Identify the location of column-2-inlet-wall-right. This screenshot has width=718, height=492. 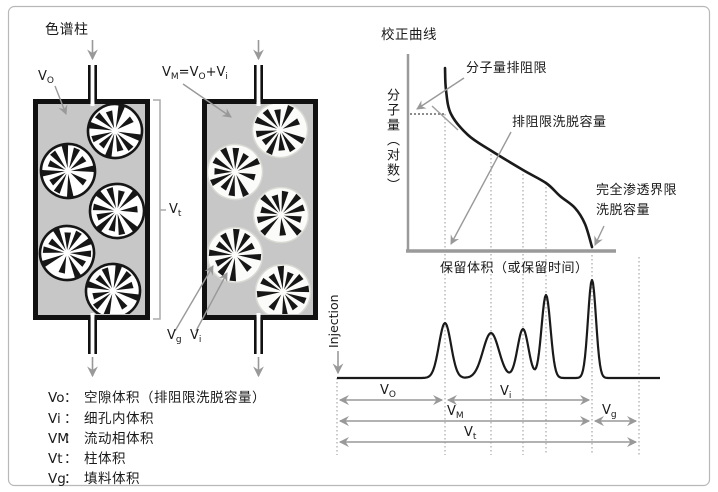
(261, 83).